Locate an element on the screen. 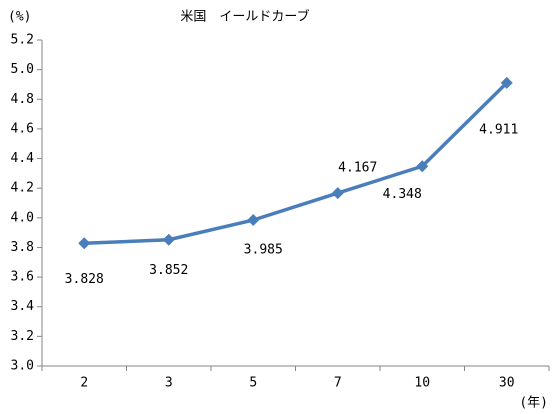 The width and height of the screenshot is (554, 414). y-tick-label: 4.8 is located at coordinates (22, 99).